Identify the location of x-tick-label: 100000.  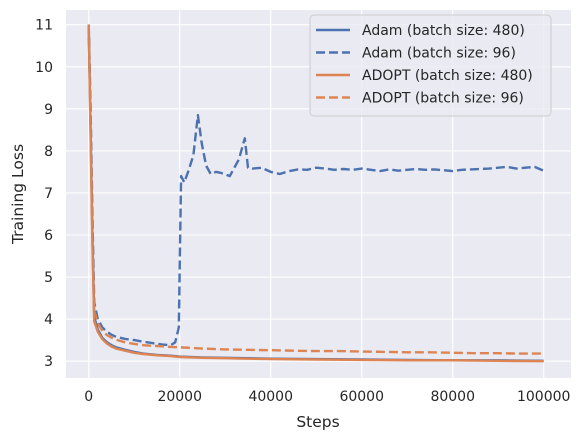
(543, 397).